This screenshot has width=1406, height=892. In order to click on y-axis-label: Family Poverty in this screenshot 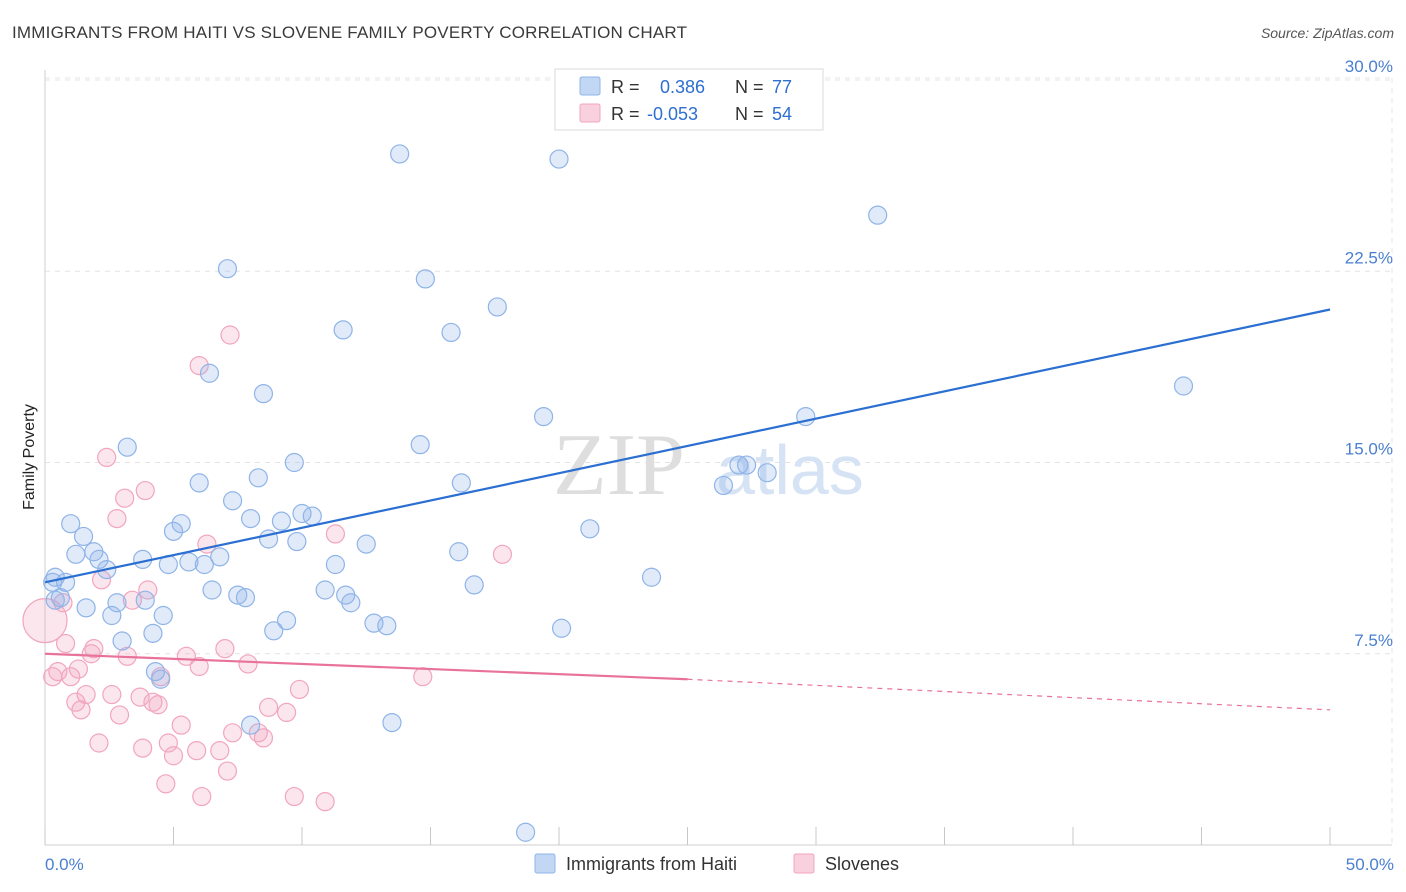, I will do `click(29, 457)`.